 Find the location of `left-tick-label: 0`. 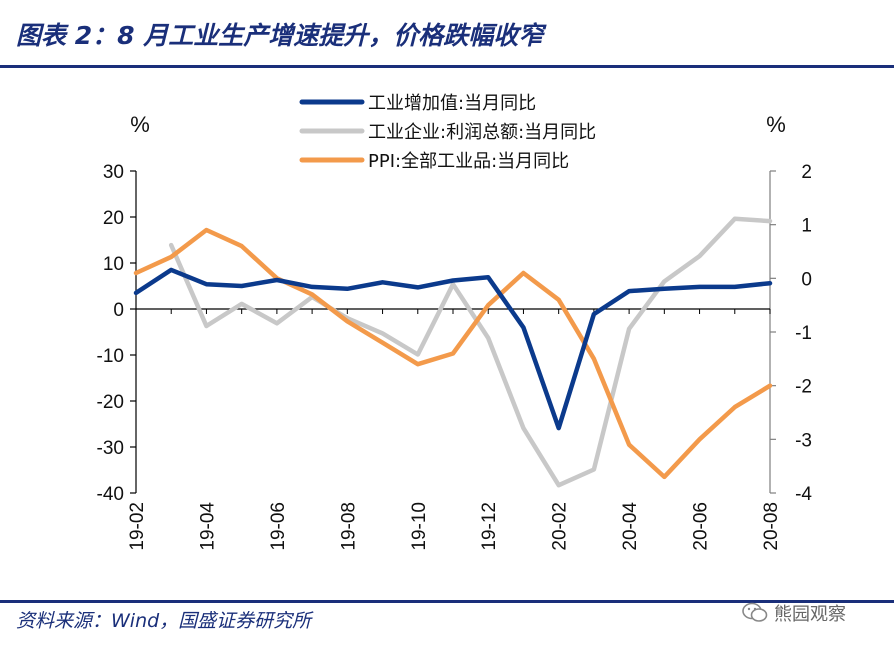

left-tick-label: 0 is located at coordinates (118, 310).